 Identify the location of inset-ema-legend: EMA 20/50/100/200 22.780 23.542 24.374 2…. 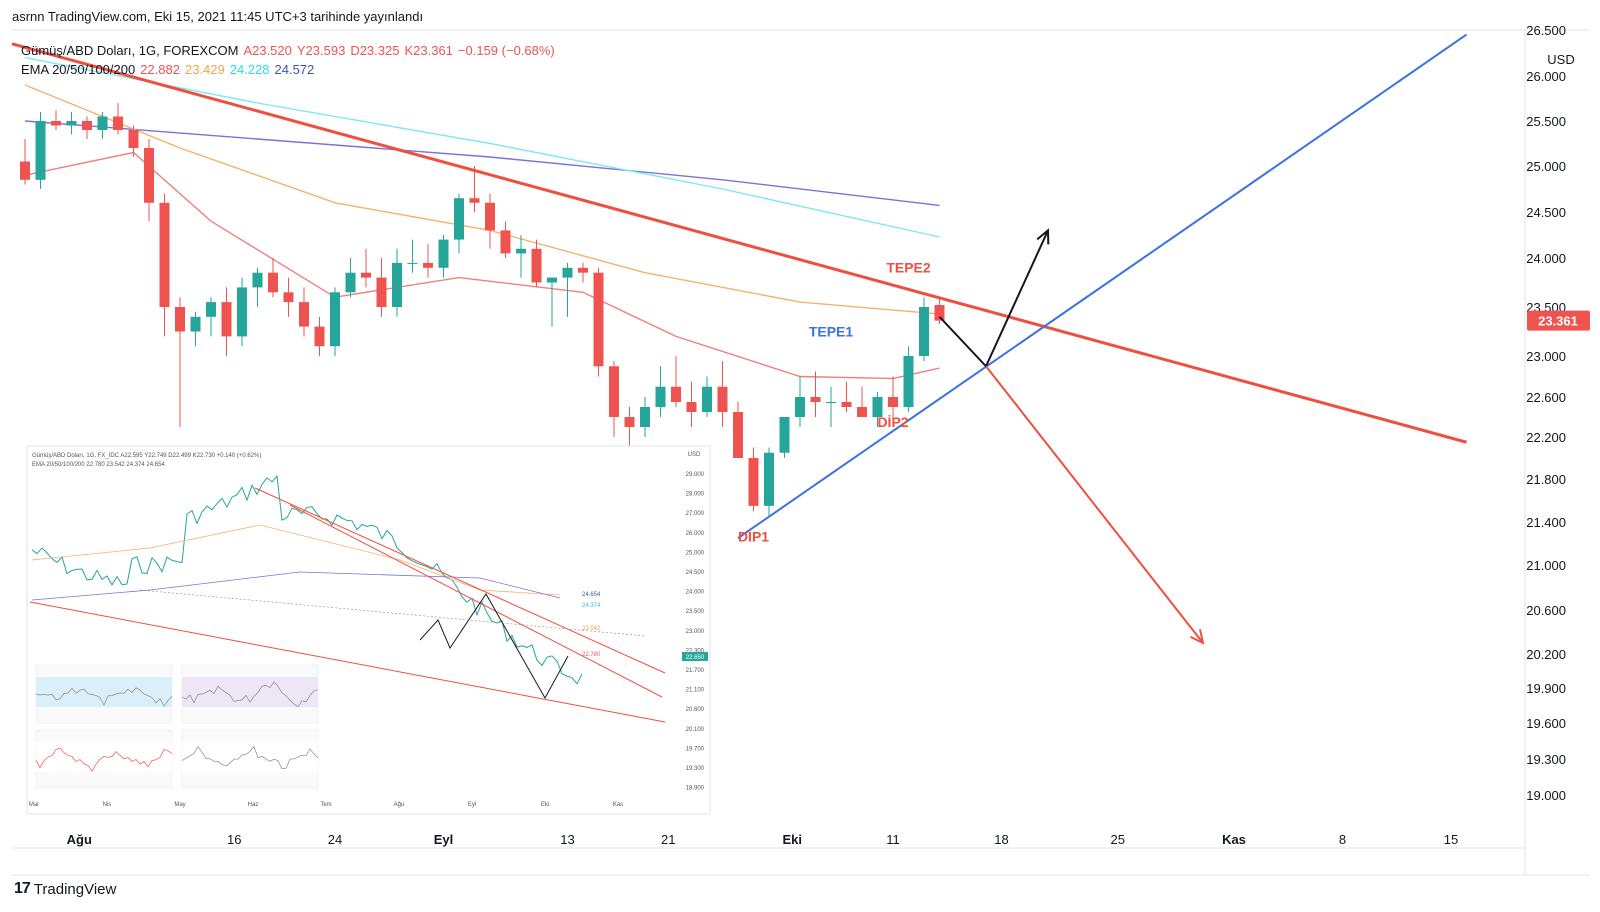
(98, 465).